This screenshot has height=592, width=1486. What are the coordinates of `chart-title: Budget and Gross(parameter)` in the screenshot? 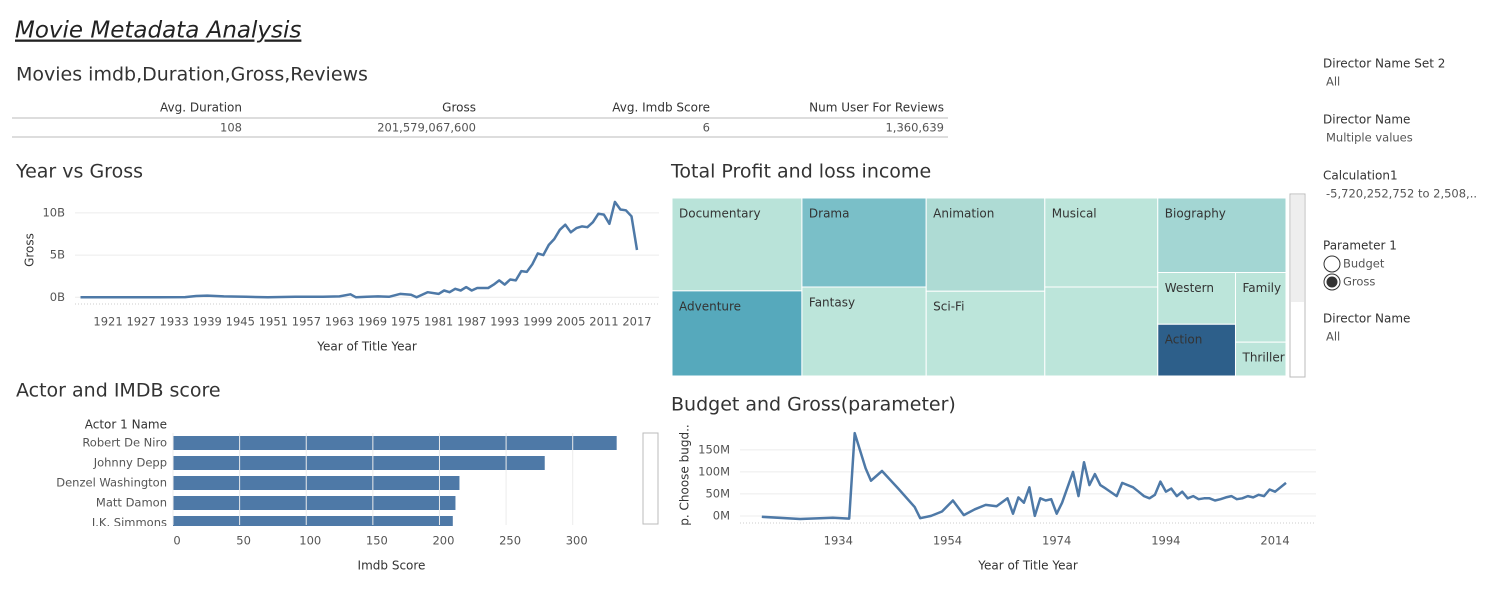 It's located at (813, 405).